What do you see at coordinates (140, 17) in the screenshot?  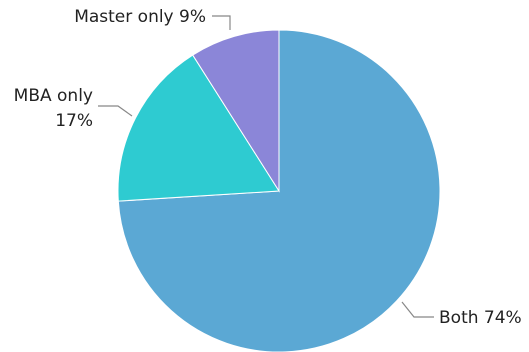 I see `label-master-only: Master only 9%` at bounding box center [140, 17].